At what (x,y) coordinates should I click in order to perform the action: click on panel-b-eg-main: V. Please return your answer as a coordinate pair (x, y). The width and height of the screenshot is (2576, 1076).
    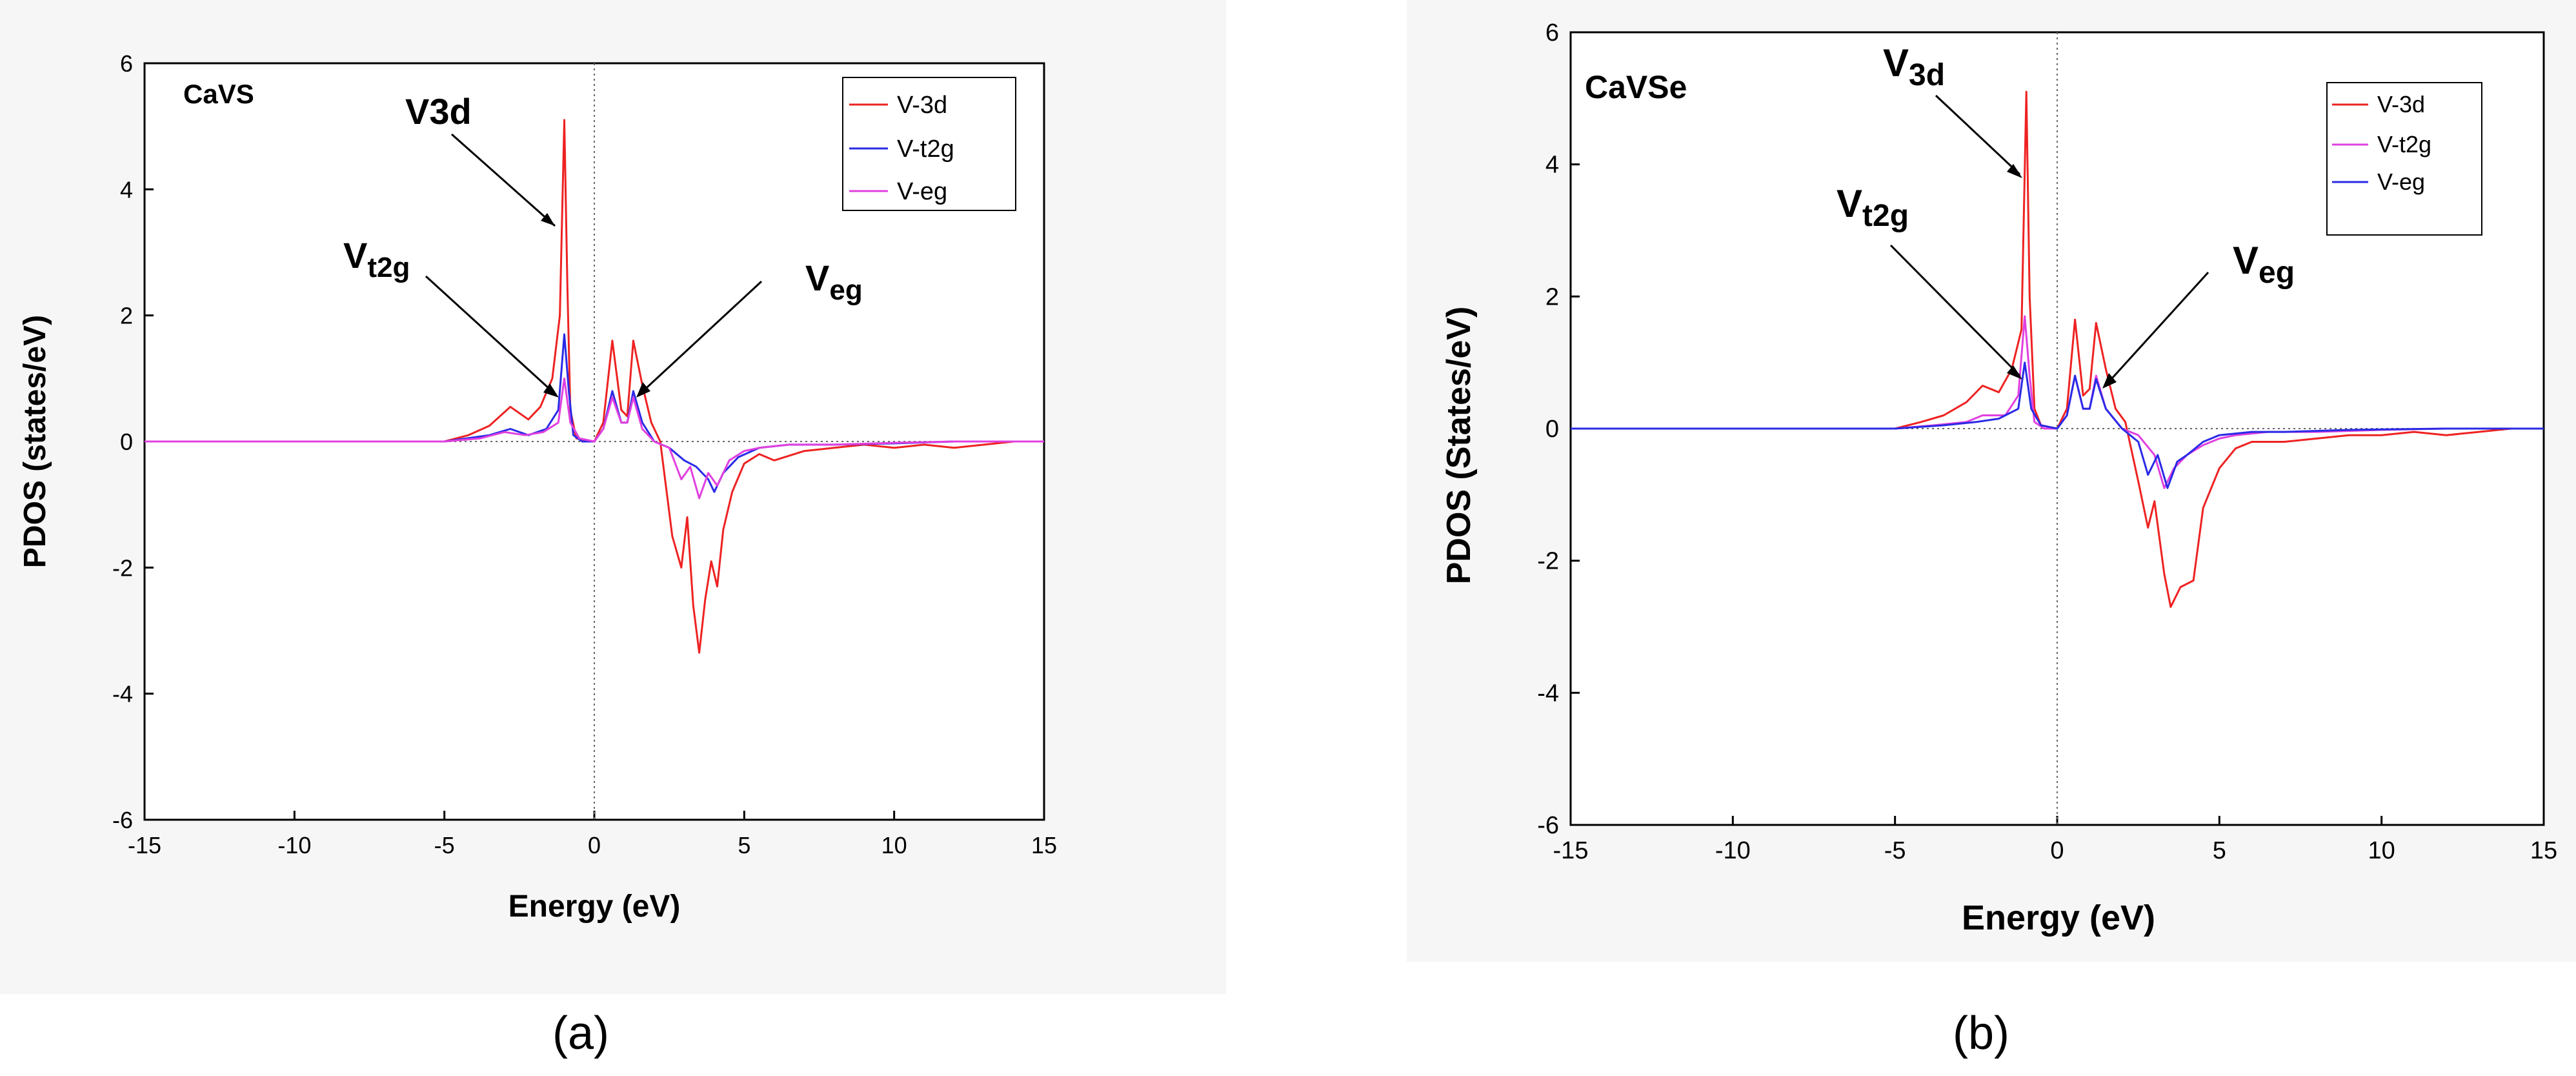
    Looking at the image, I should click on (2246, 260).